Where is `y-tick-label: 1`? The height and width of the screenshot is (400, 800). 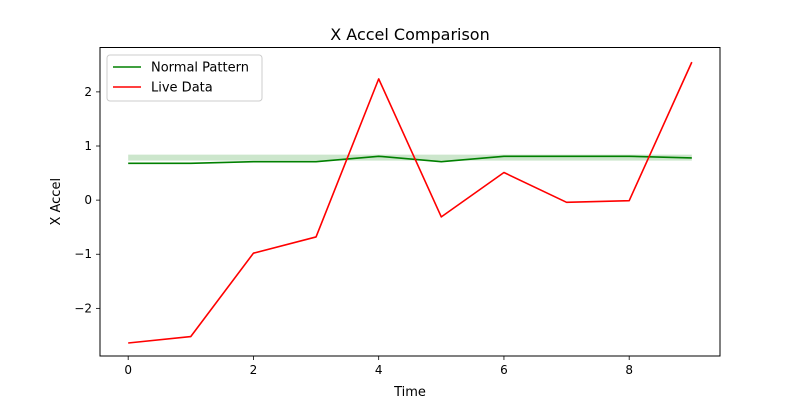
y-tick-label: 1 is located at coordinates (88, 146).